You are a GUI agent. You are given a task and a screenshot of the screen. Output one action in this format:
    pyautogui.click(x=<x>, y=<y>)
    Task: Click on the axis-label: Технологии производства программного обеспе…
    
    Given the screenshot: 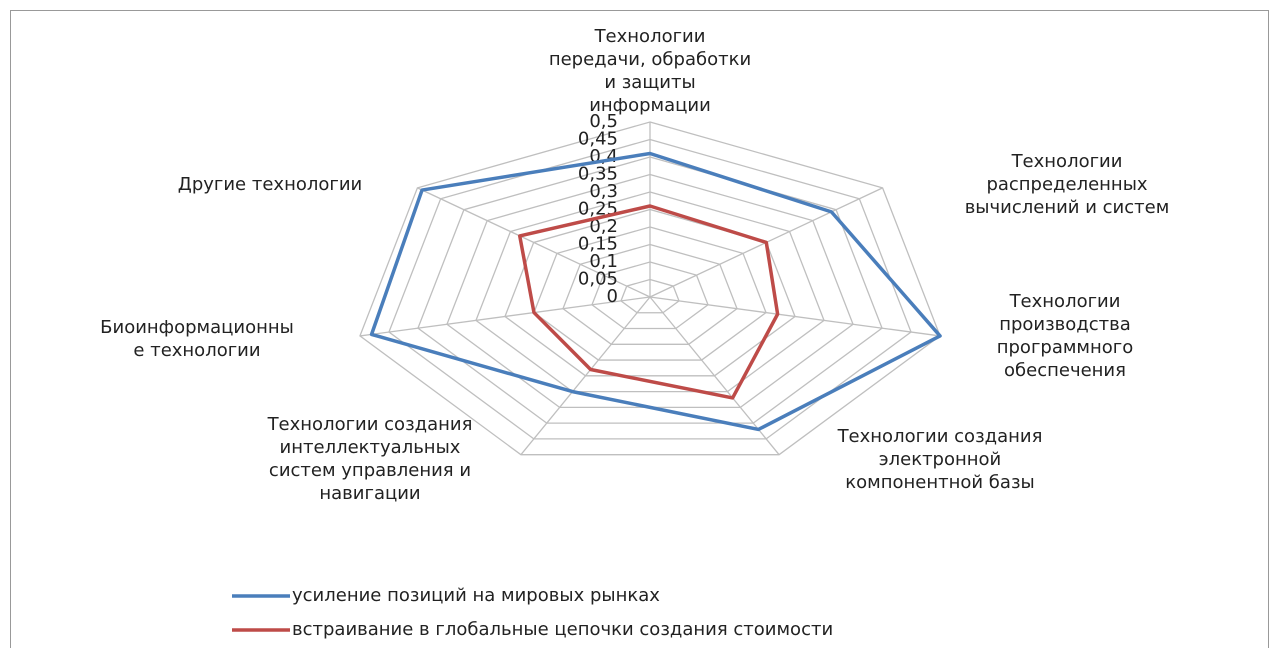 What is the action you would take?
    pyautogui.click(x=1065, y=336)
    